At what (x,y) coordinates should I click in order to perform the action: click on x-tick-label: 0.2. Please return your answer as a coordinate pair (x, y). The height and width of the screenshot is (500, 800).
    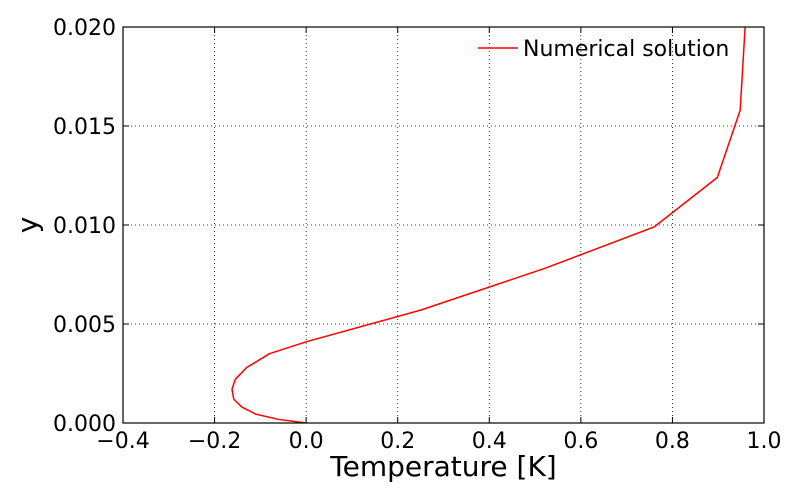
    Looking at the image, I should click on (397, 441).